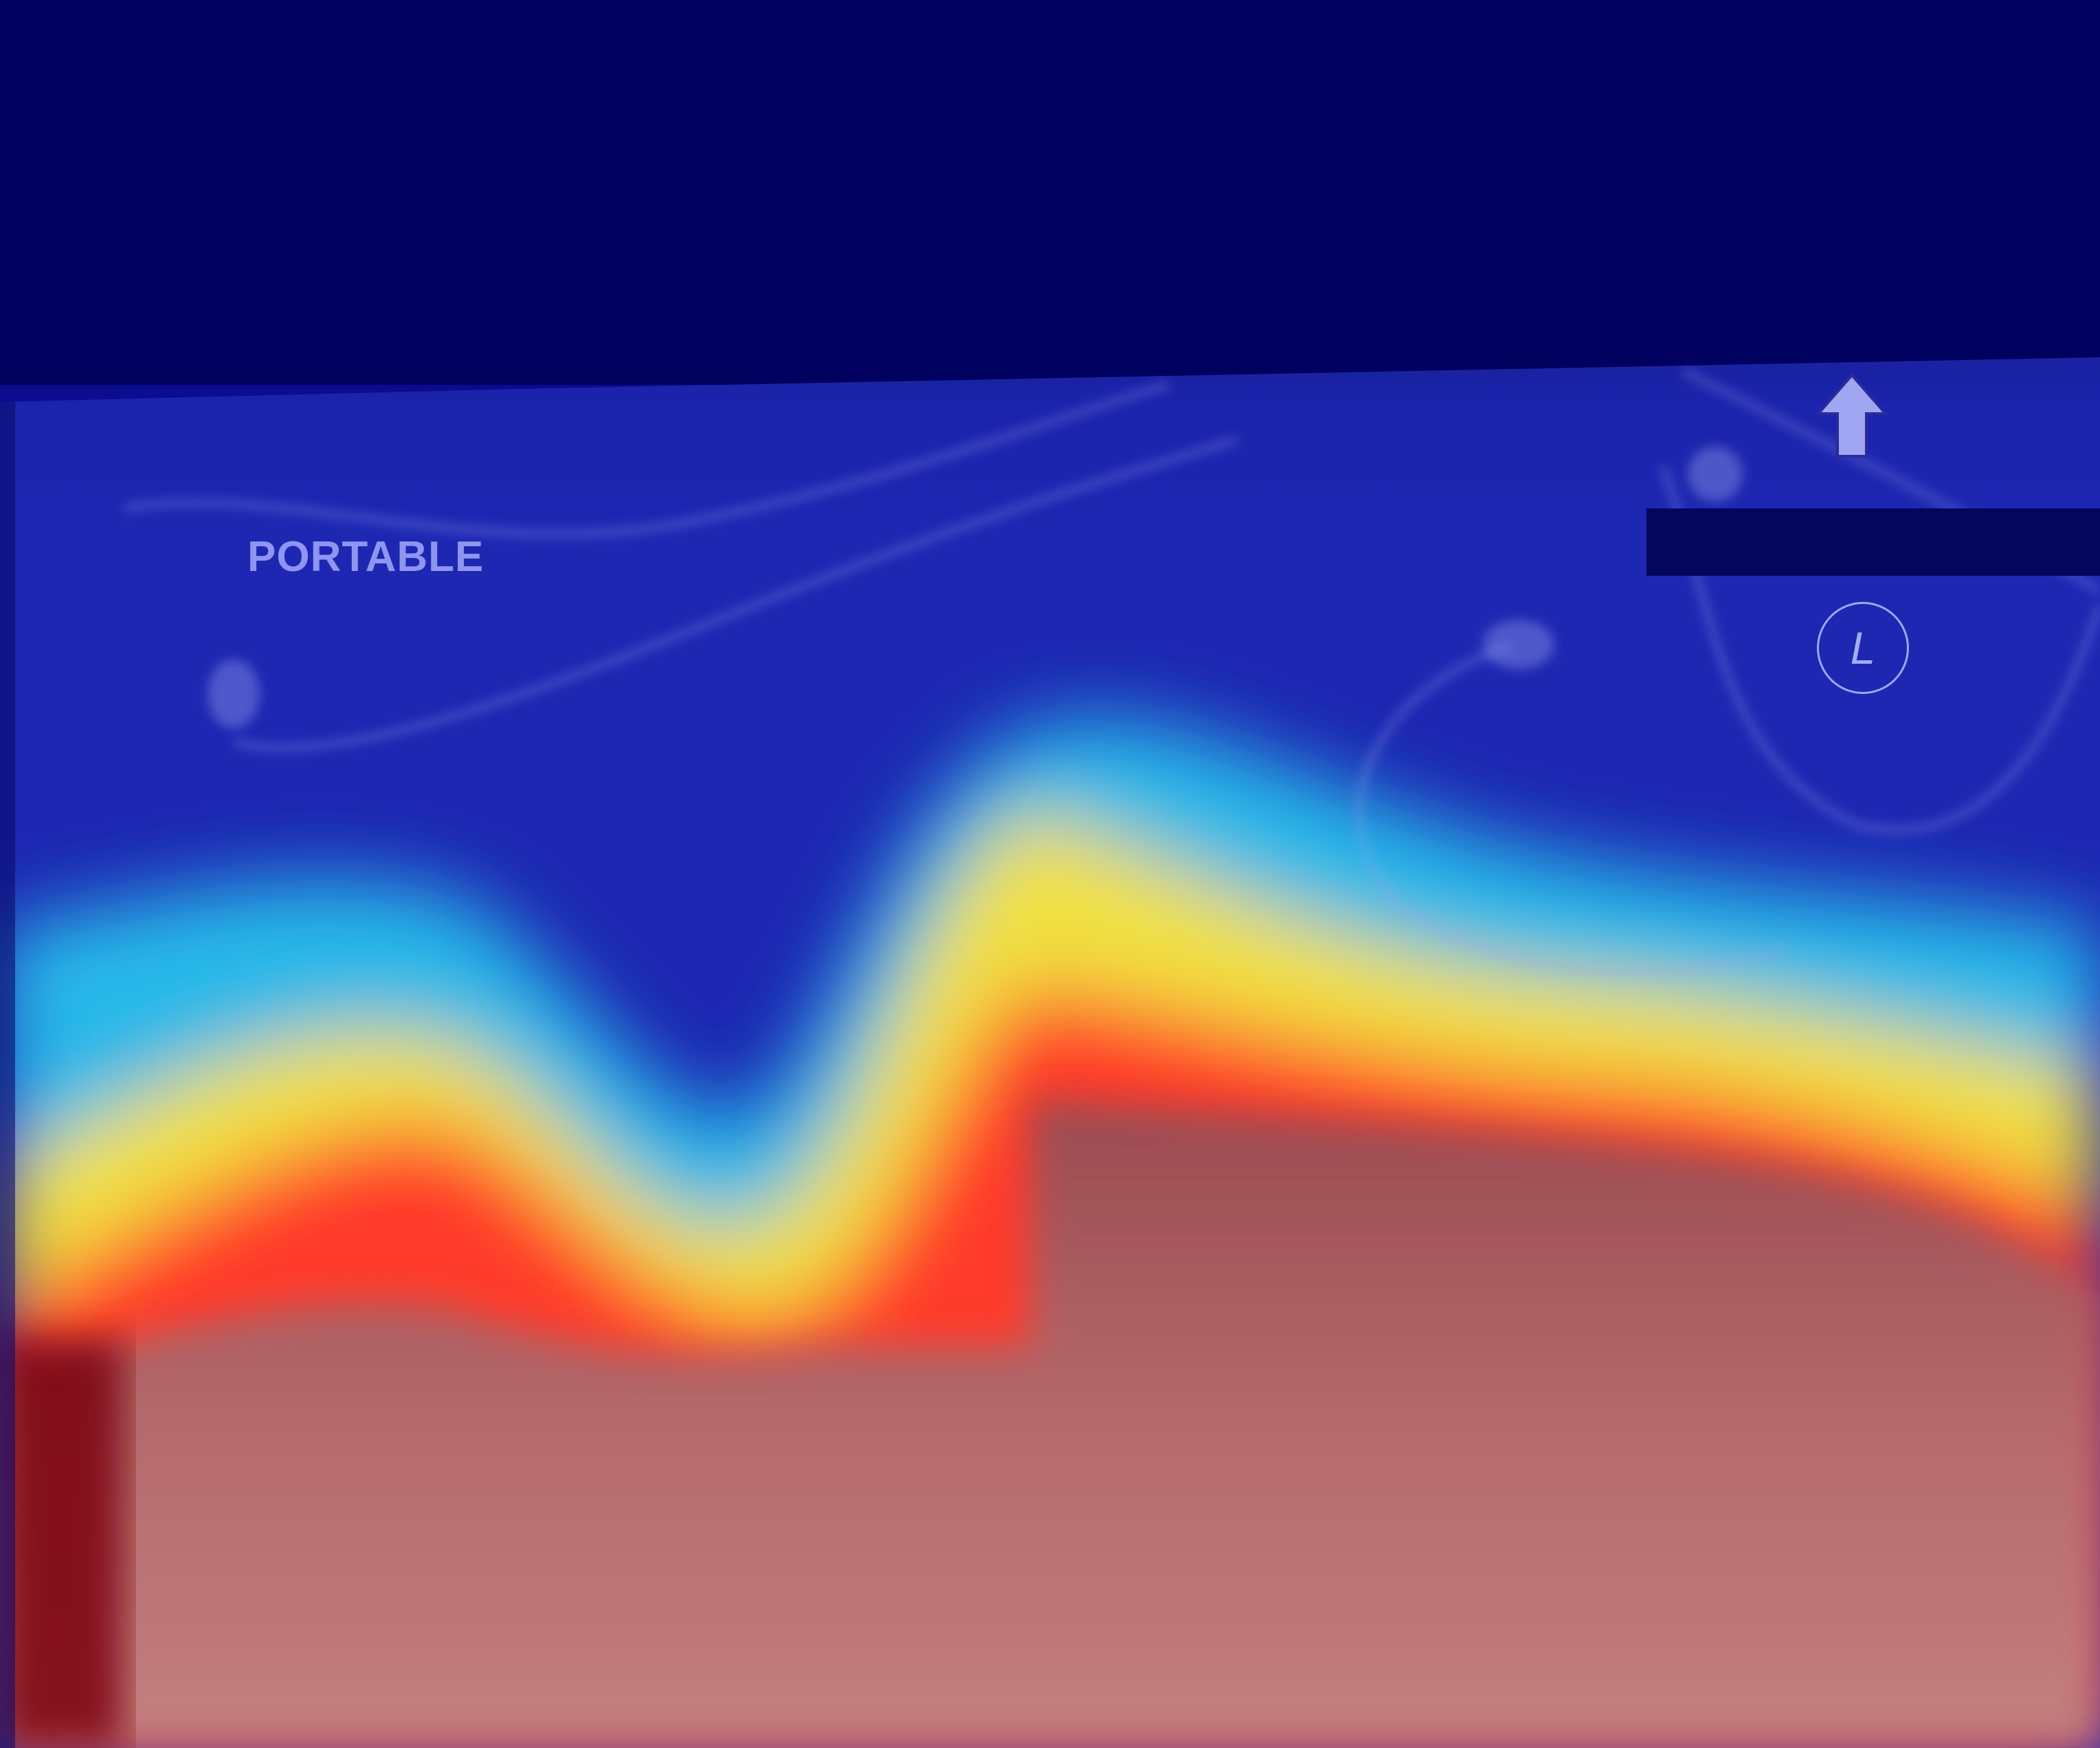  Describe the element at coordinates (1852, 415) in the screenshot. I see `up-arrow-icon` at that location.